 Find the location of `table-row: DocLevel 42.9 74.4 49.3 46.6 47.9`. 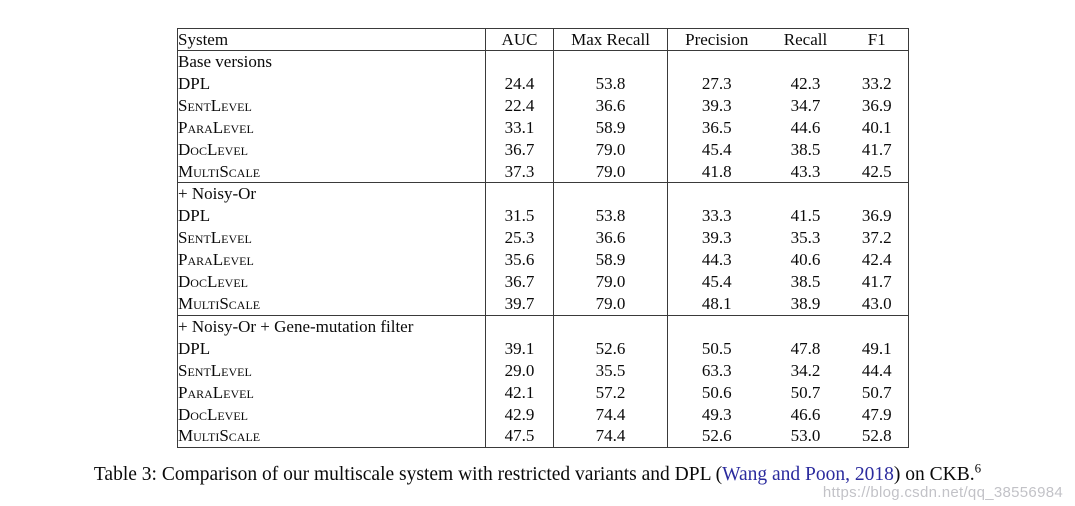

table-row: DocLevel 42.9 74.4 49.3 46.6 47.9 is located at coordinates (543, 414).